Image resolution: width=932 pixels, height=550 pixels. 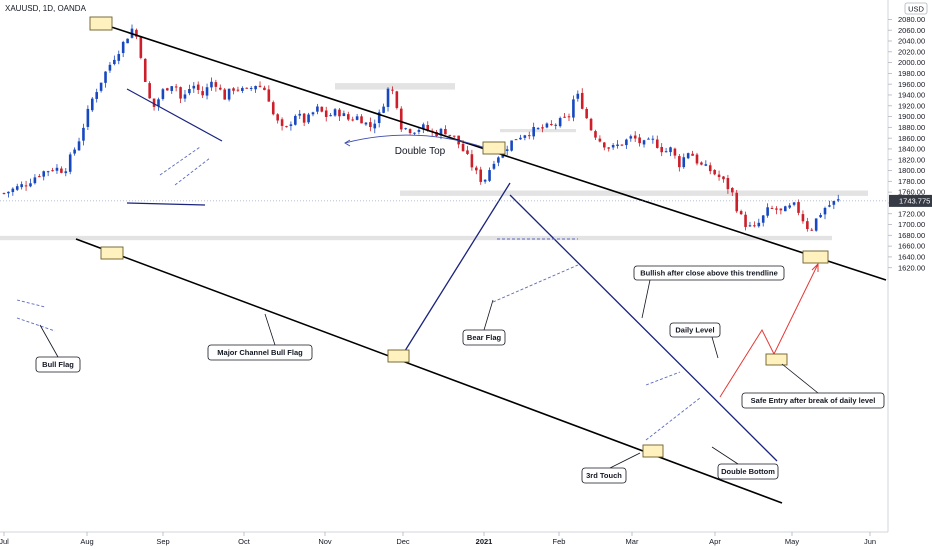 What do you see at coordinates (634, 193) in the screenshot?
I see `daily-level-band` at bounding box center [634, 193].